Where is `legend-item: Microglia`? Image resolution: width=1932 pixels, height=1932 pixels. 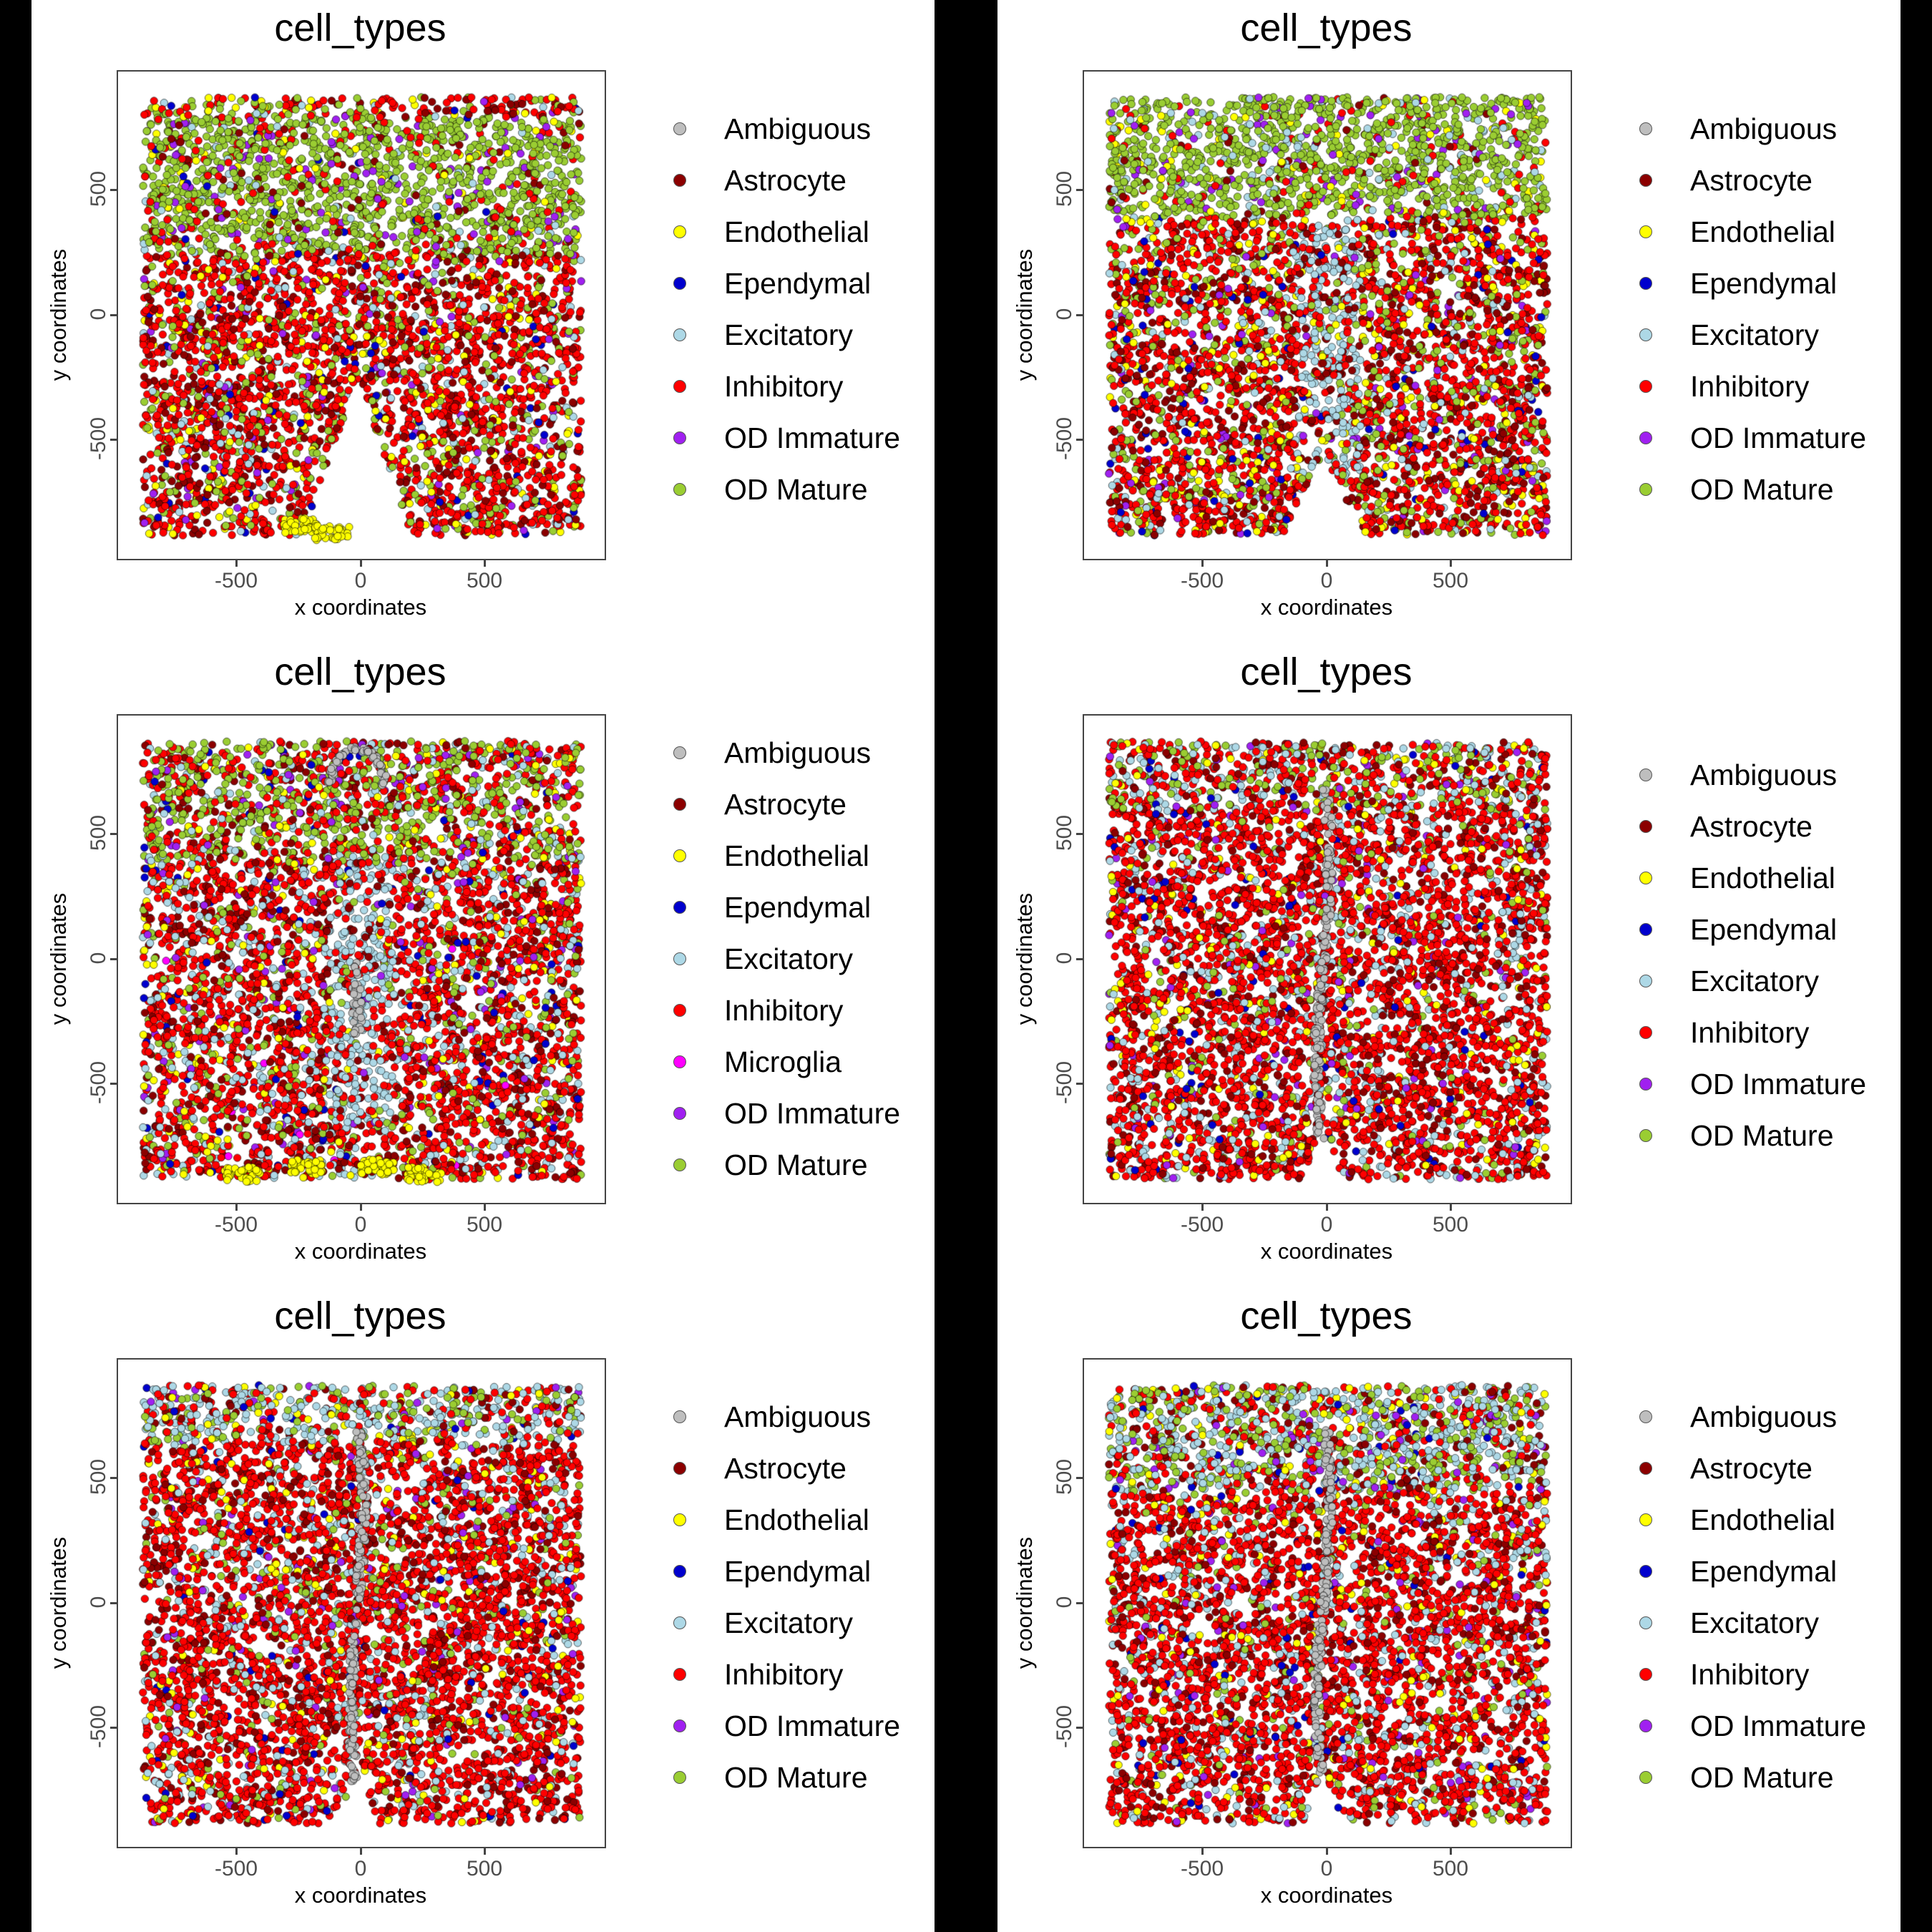 legend-item: Microglia is located at coordinates (757, 1061).